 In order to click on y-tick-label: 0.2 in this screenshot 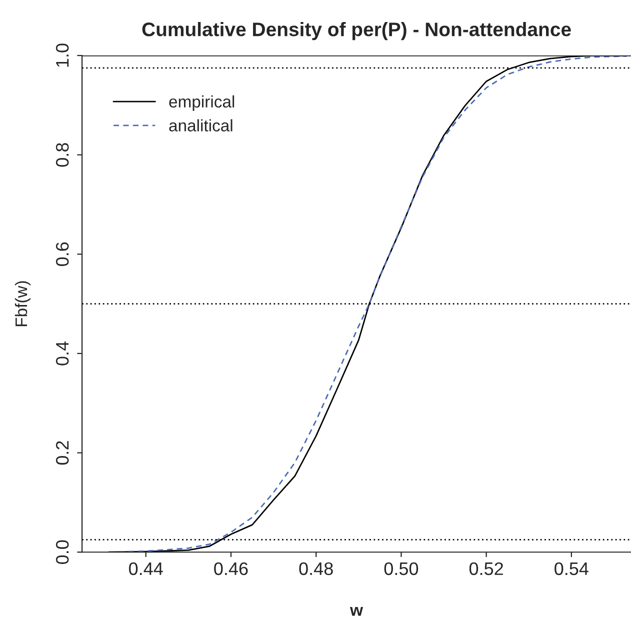, I will do `click(62, 453)`.